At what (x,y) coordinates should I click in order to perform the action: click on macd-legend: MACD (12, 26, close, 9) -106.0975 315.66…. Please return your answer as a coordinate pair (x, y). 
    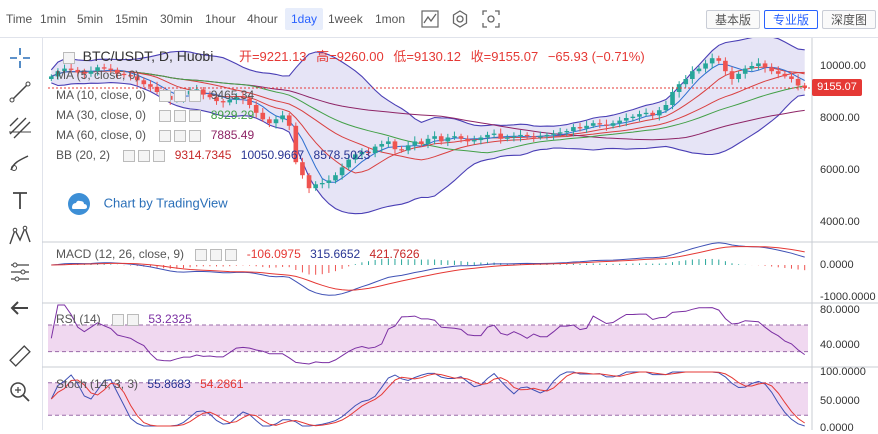
    Looking at the image, I should click on (238, 254).